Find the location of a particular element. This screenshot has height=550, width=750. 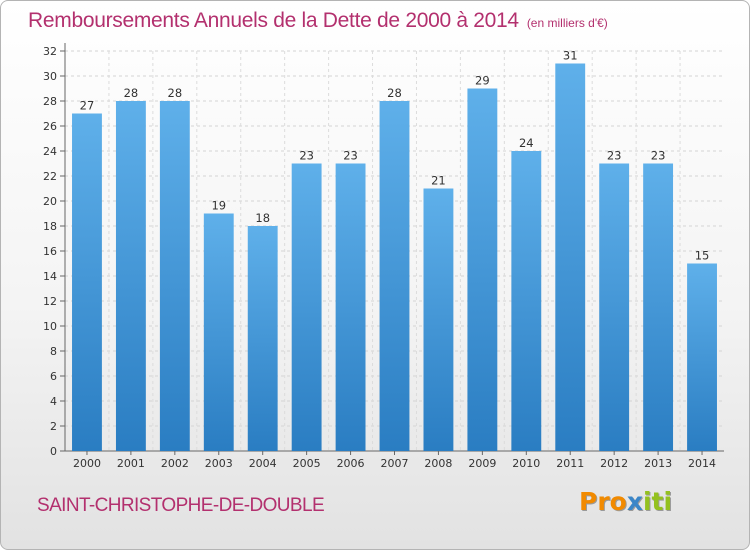

logo-part-2: x is located at coordinates (634, 501).